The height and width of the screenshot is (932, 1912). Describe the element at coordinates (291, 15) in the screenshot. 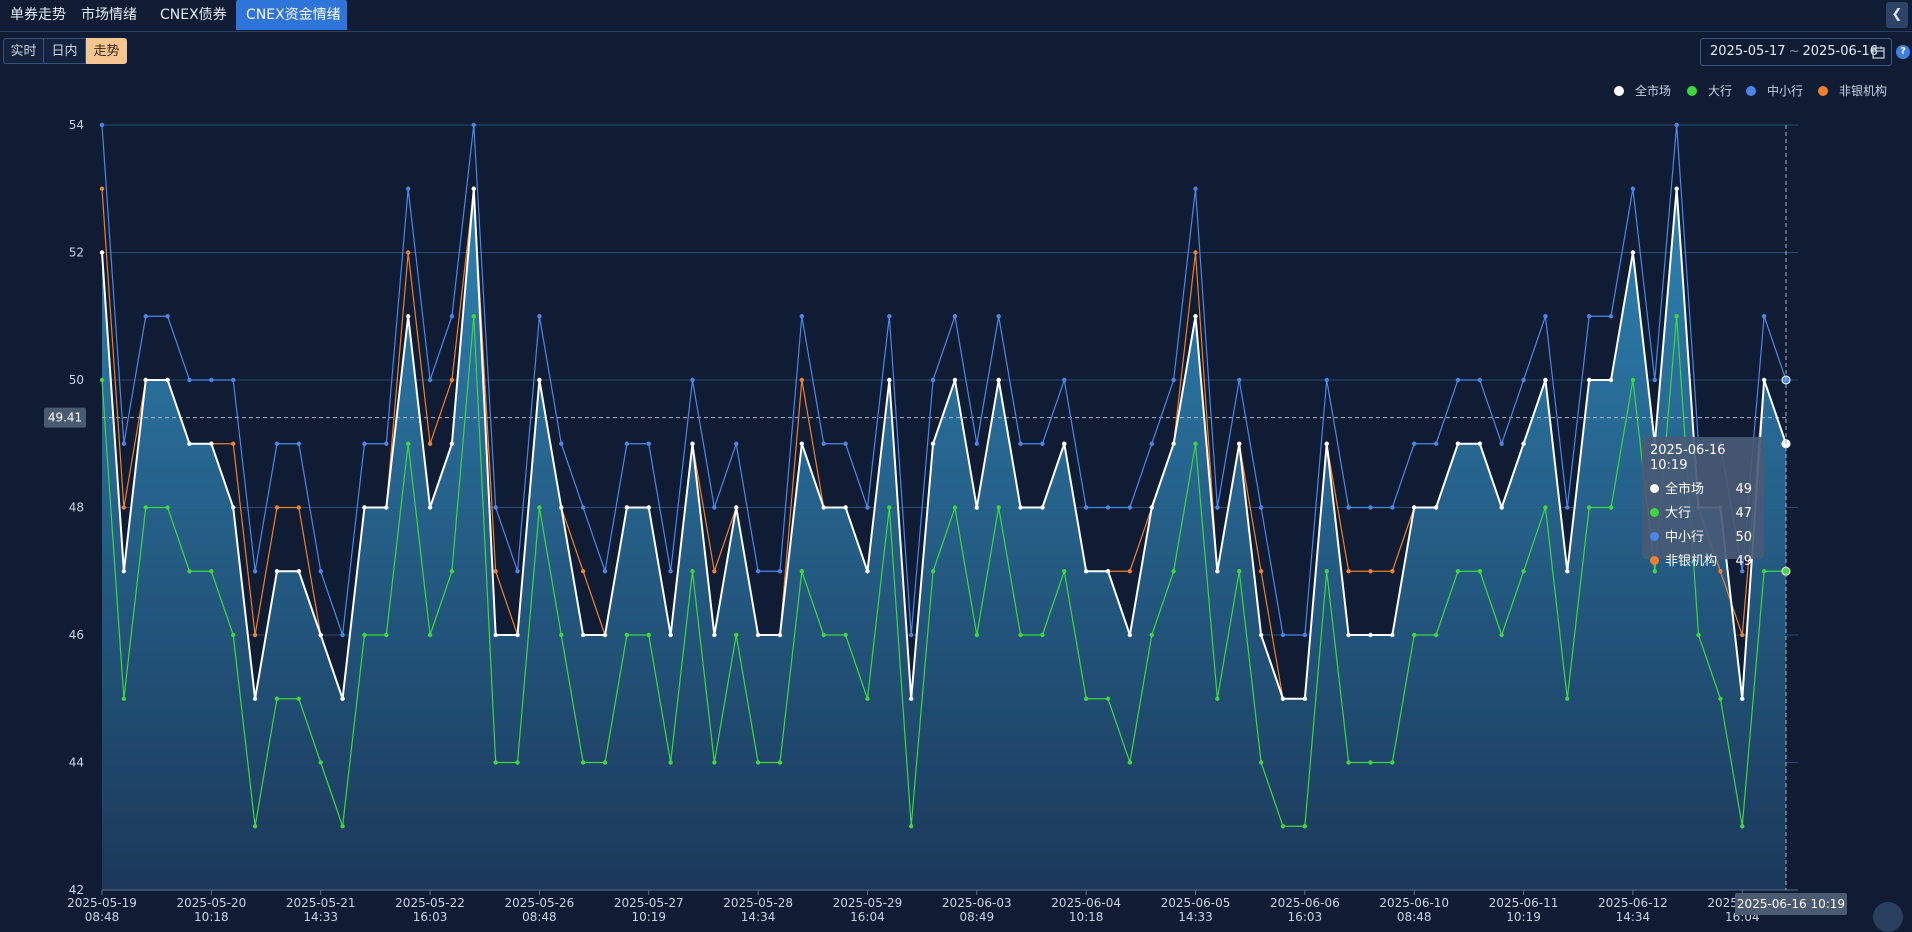

I see `tab-cnex-funding-sentiment: CNEX资金情绪` at that location.